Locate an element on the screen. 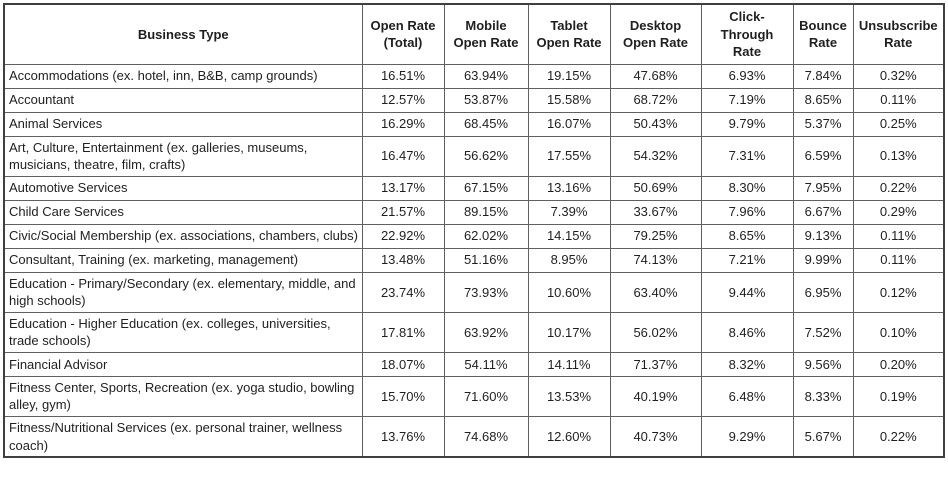  column-header-business-type: Business Type is located at coordinates (183, 34).